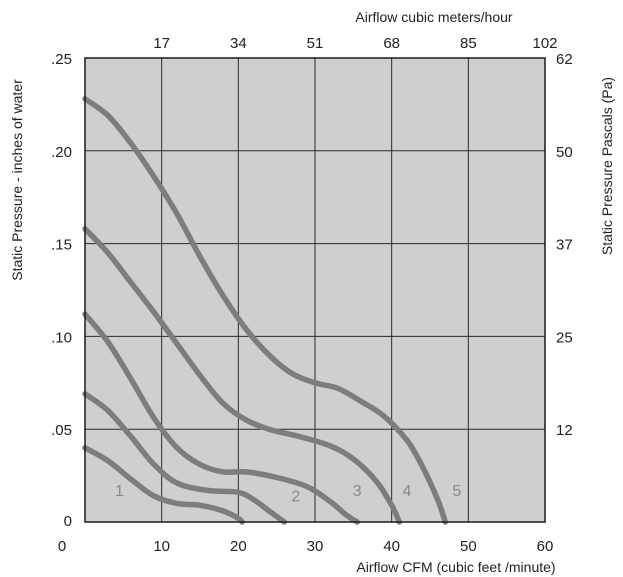  Describe the element at coordinates (456, 491) in the screenshot. I see `curve-label-5: 5` at that location.